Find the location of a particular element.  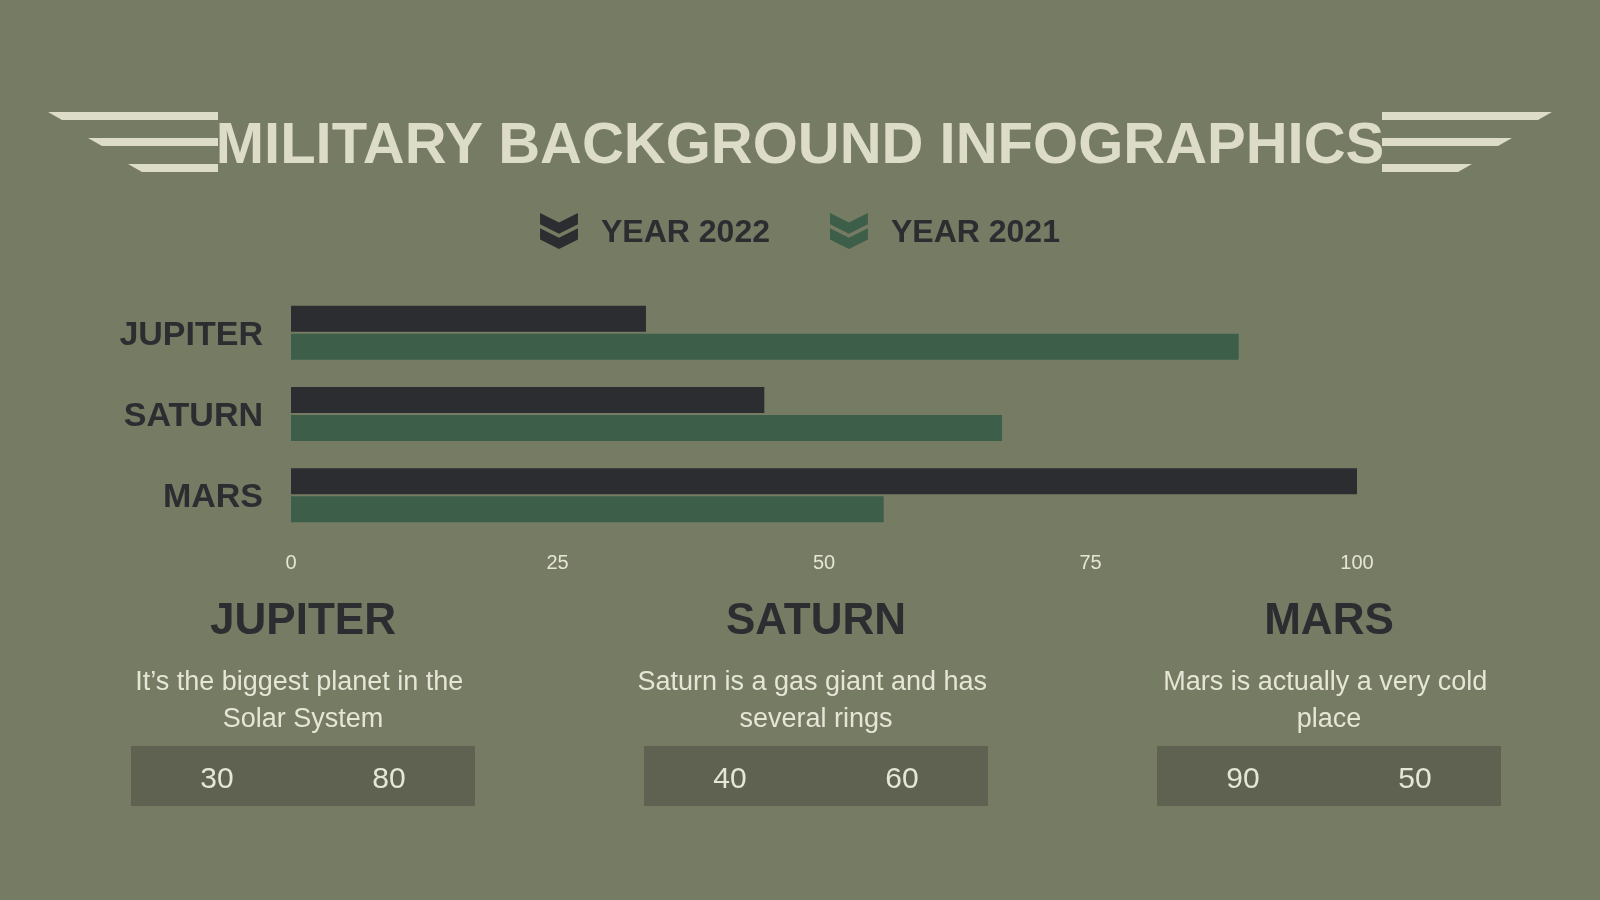

category-label: MARS is located at coordinates (1329, 618).